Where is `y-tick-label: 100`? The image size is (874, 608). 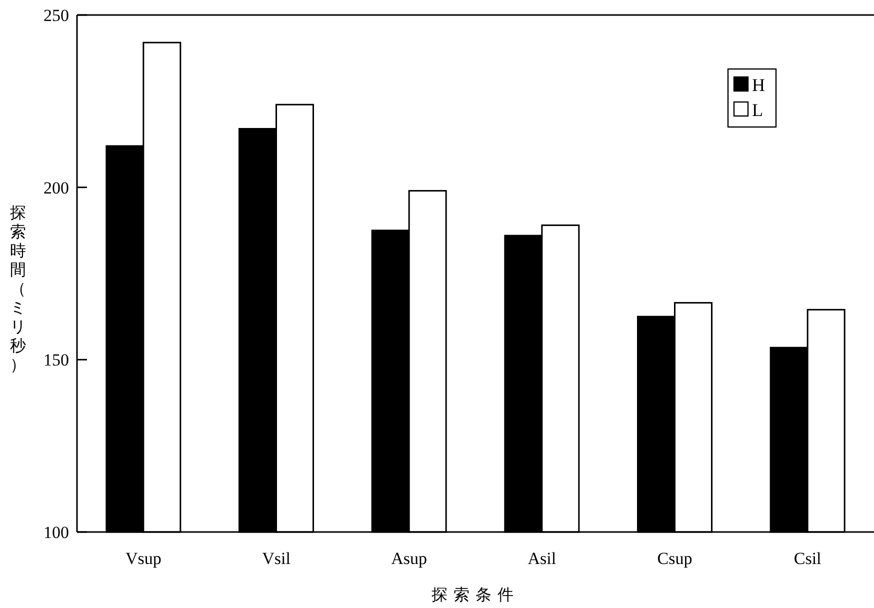 y-tick-label: 100 is located at coordinates (56, 532).